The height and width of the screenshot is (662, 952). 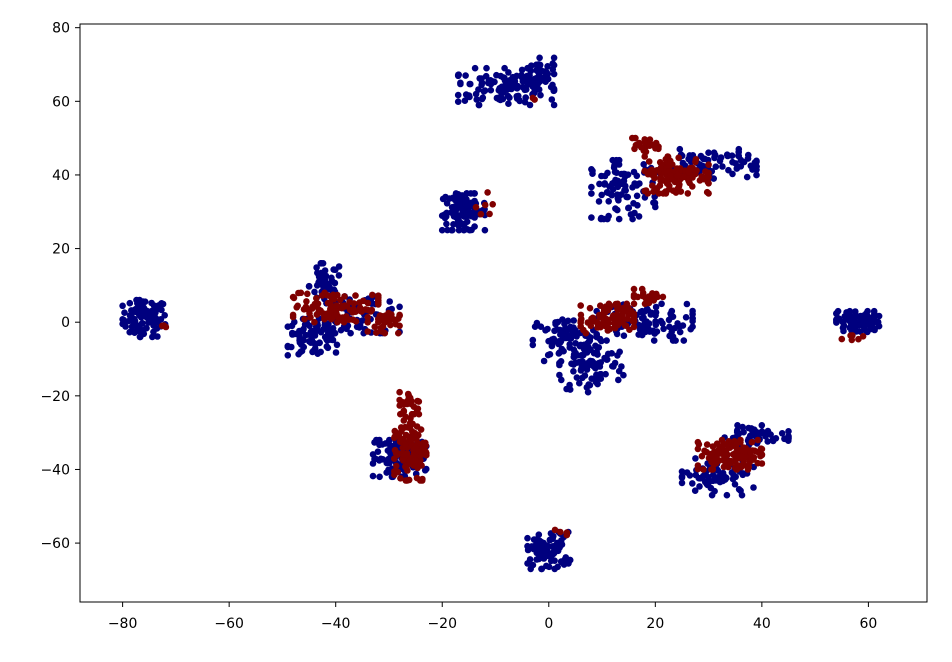 I want to click on x-tick-label: 0, so click(x=548, y=624).